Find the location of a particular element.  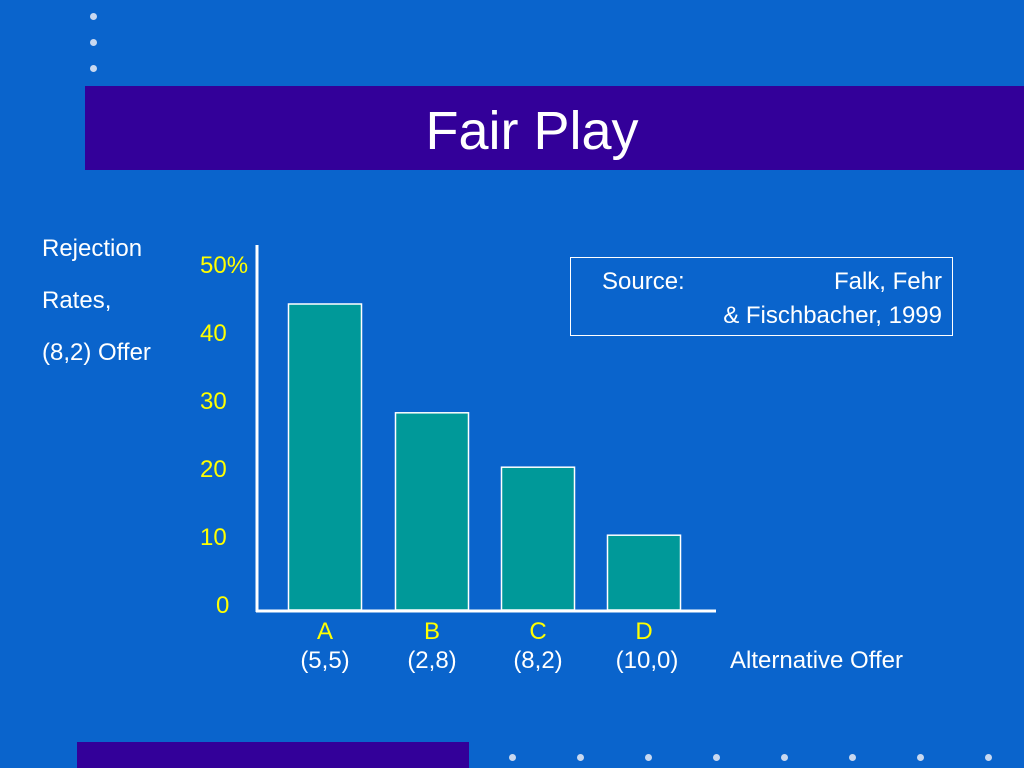

x-tick-label: B is located at coordinates (431, 631).